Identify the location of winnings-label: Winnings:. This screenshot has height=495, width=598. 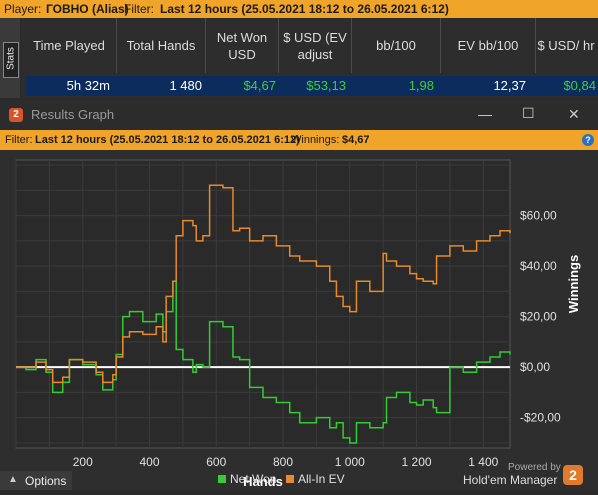
(315, 140).